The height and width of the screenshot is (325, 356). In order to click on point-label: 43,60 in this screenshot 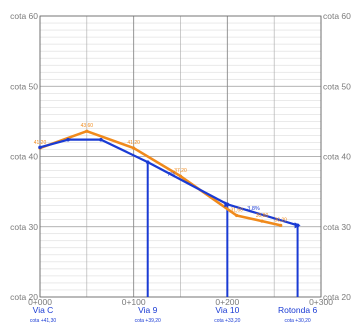, I will do `click(87, 126)`.